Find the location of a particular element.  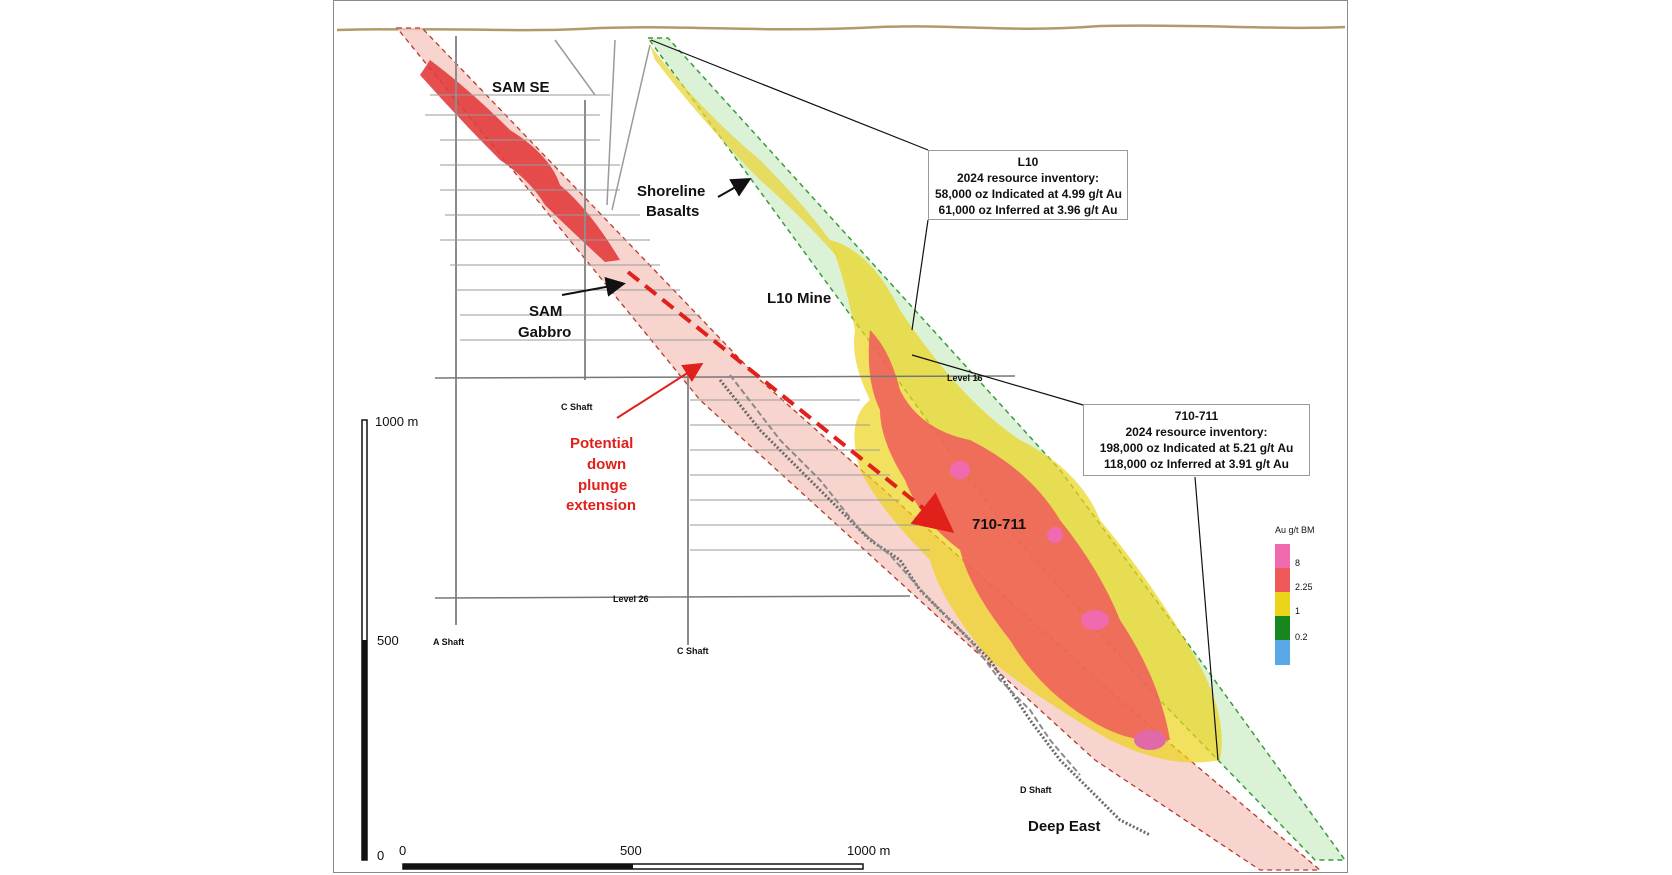

potential-label-2: down is located at coordinates (606, 464).